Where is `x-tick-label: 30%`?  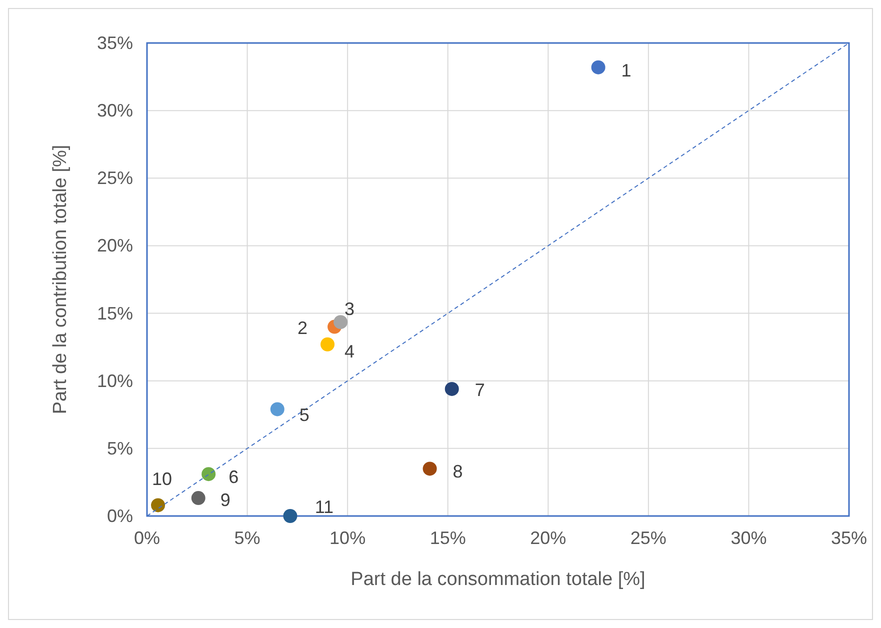
x-tick-label: 30% is located at coordinates (748, 538).